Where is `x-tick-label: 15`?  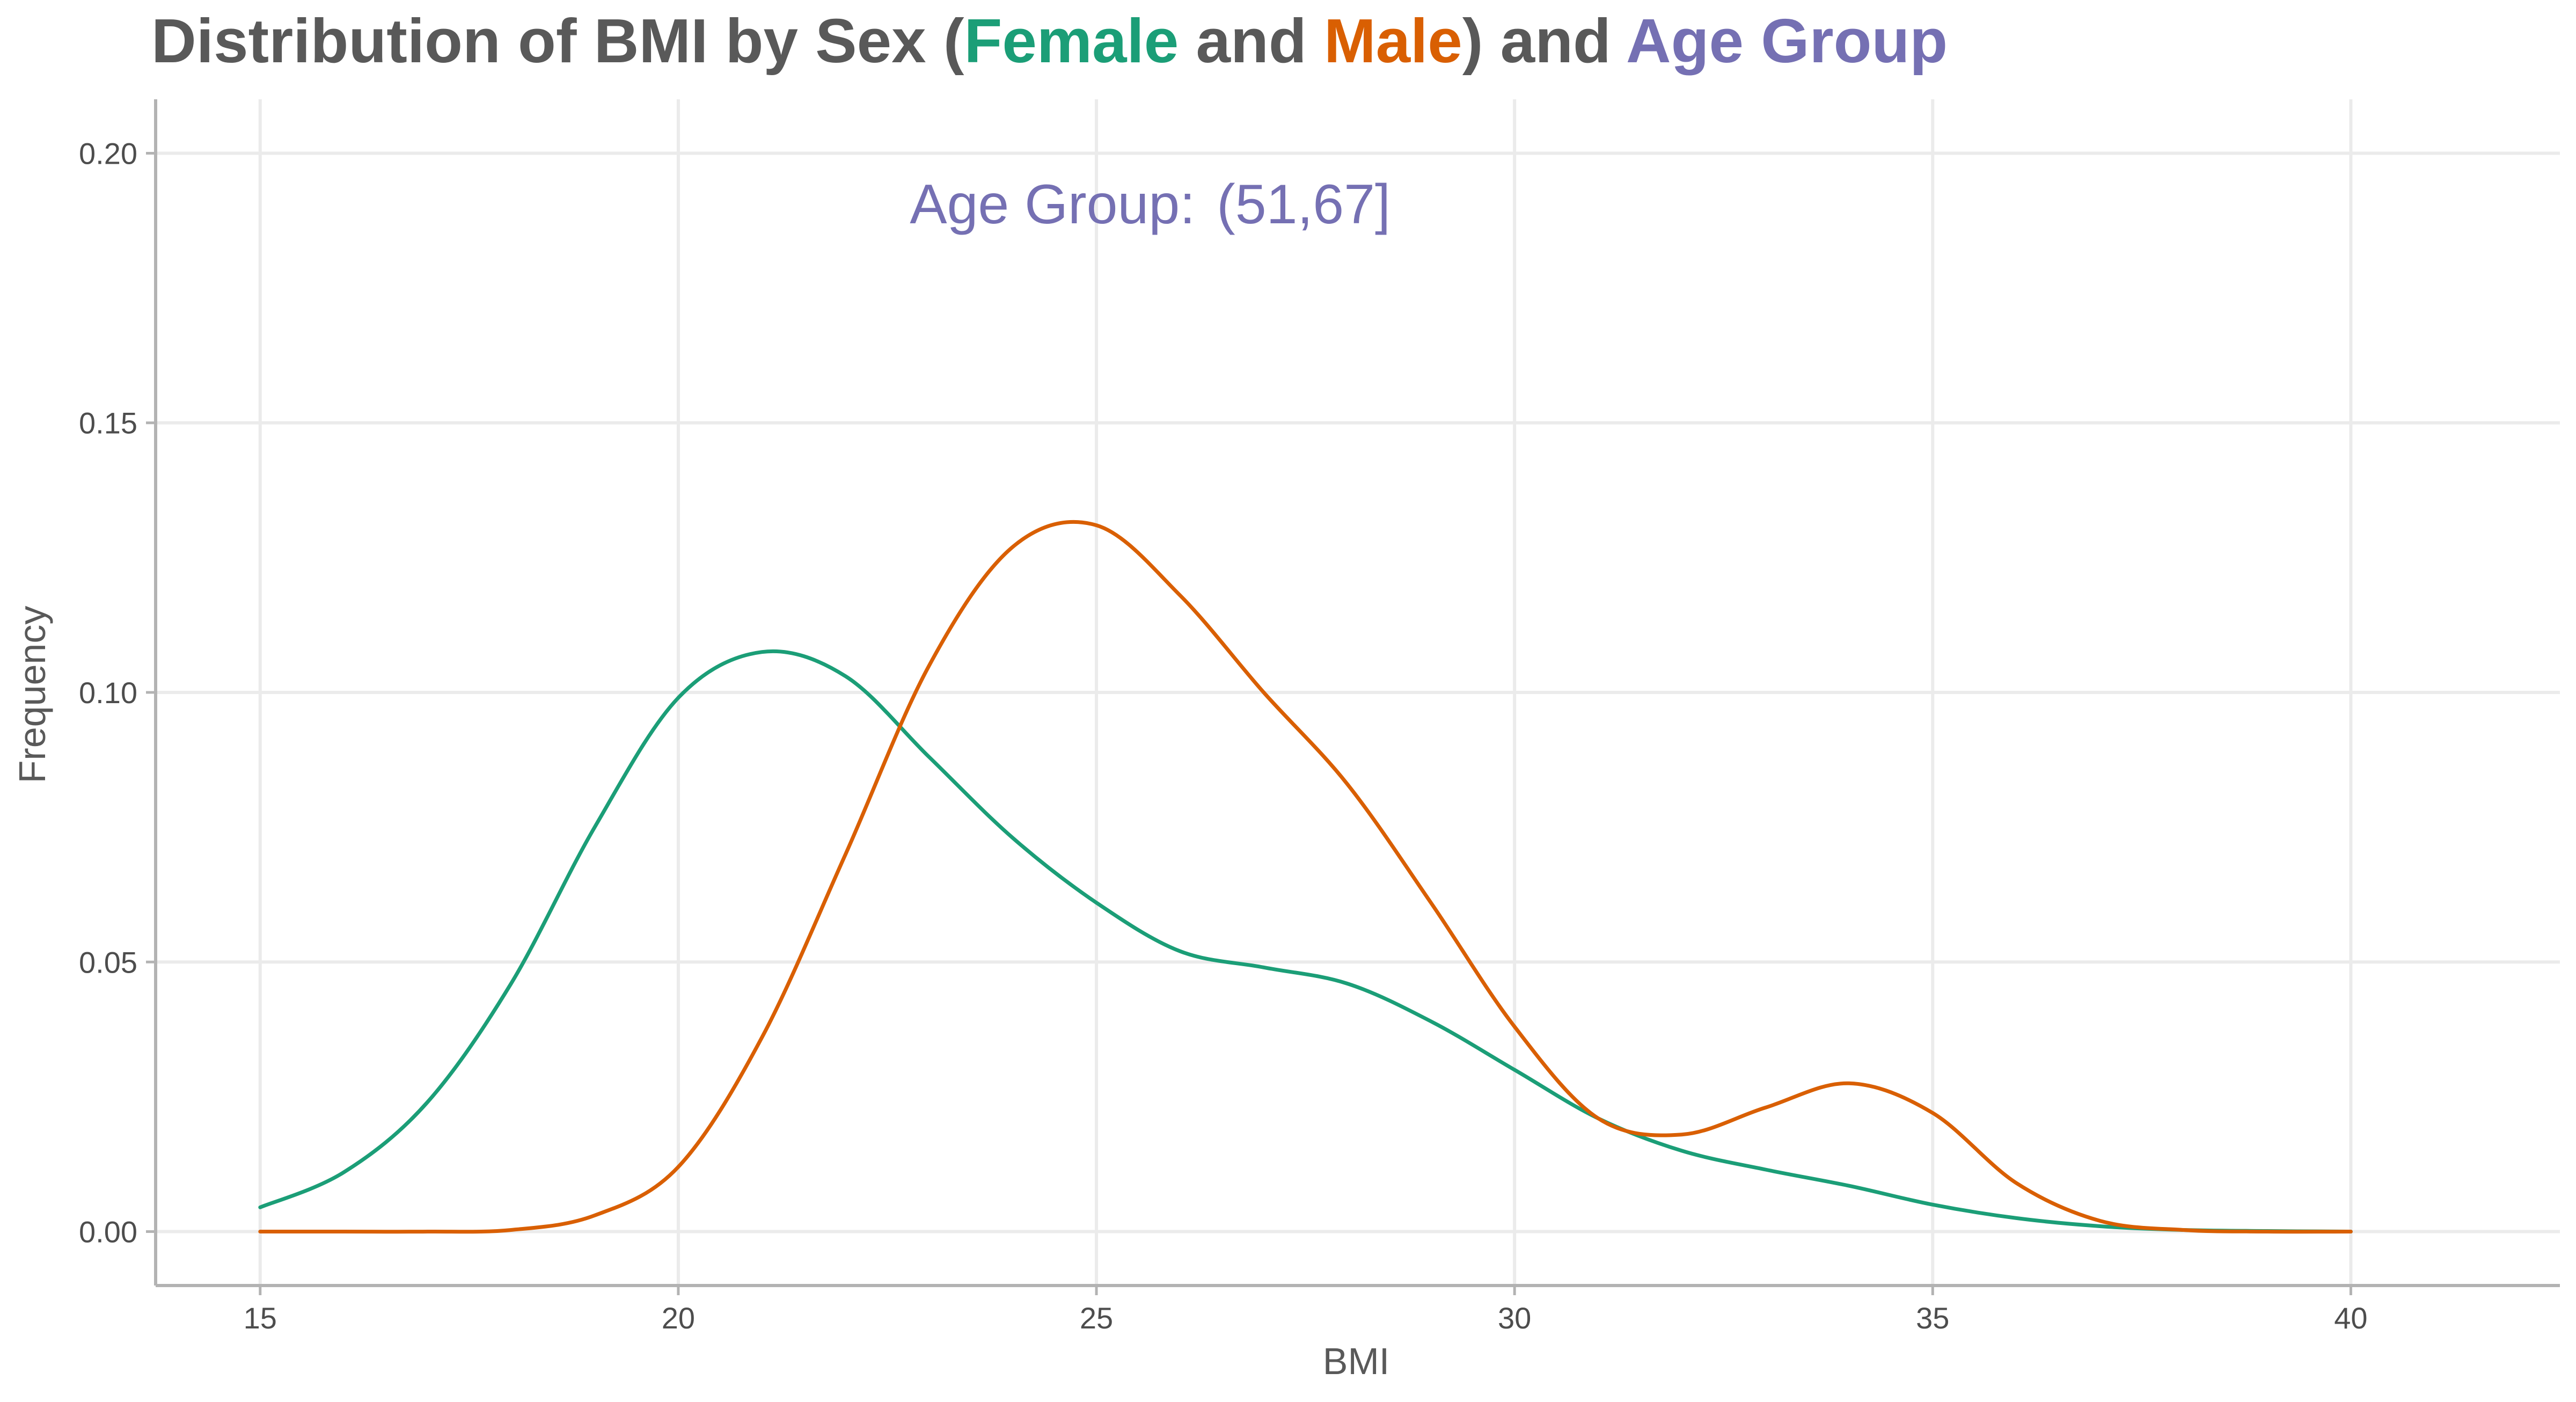
x-tick-label: 15 is located at coordinates (260, 1318).